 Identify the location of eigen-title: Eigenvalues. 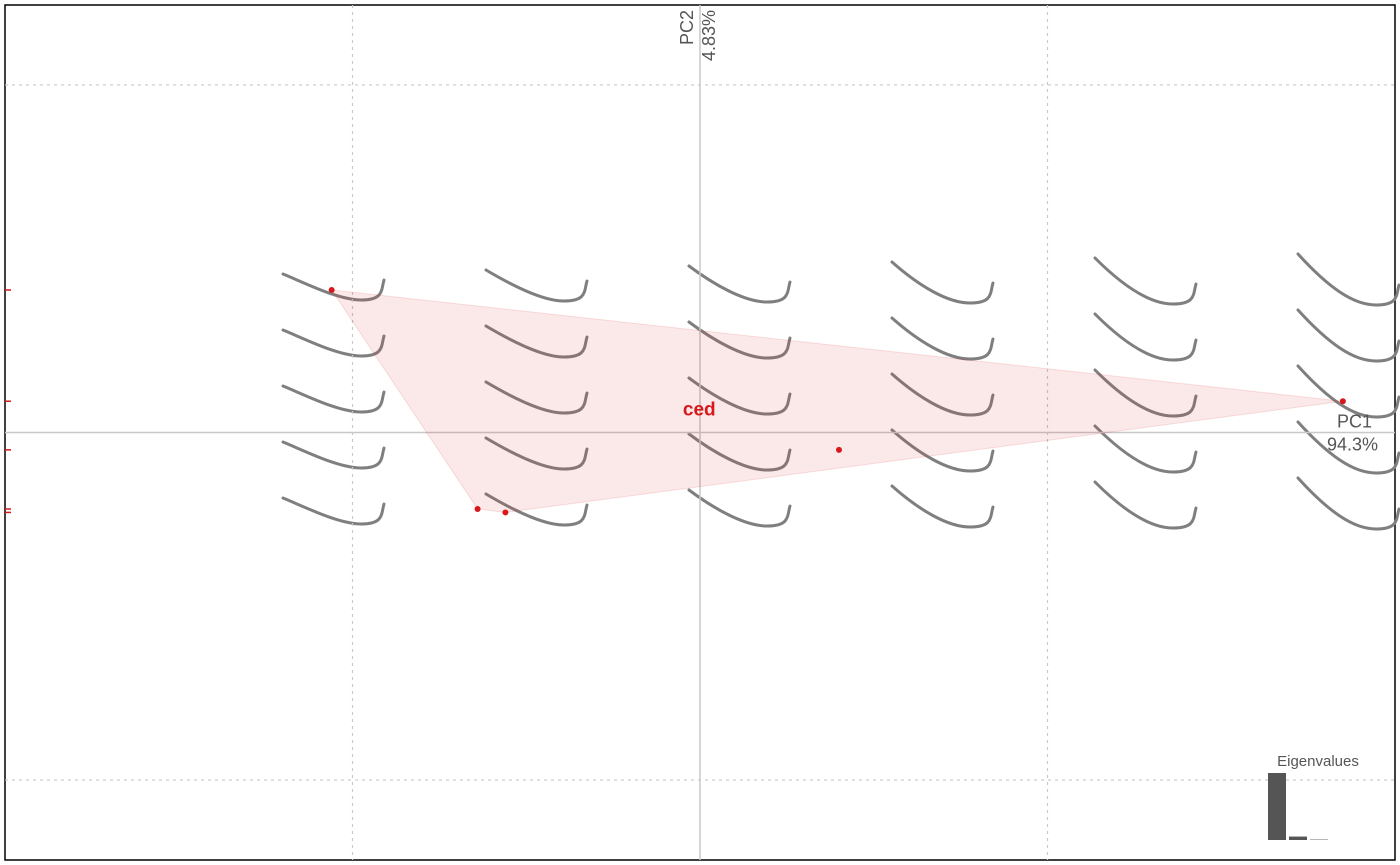
(1318, 761).